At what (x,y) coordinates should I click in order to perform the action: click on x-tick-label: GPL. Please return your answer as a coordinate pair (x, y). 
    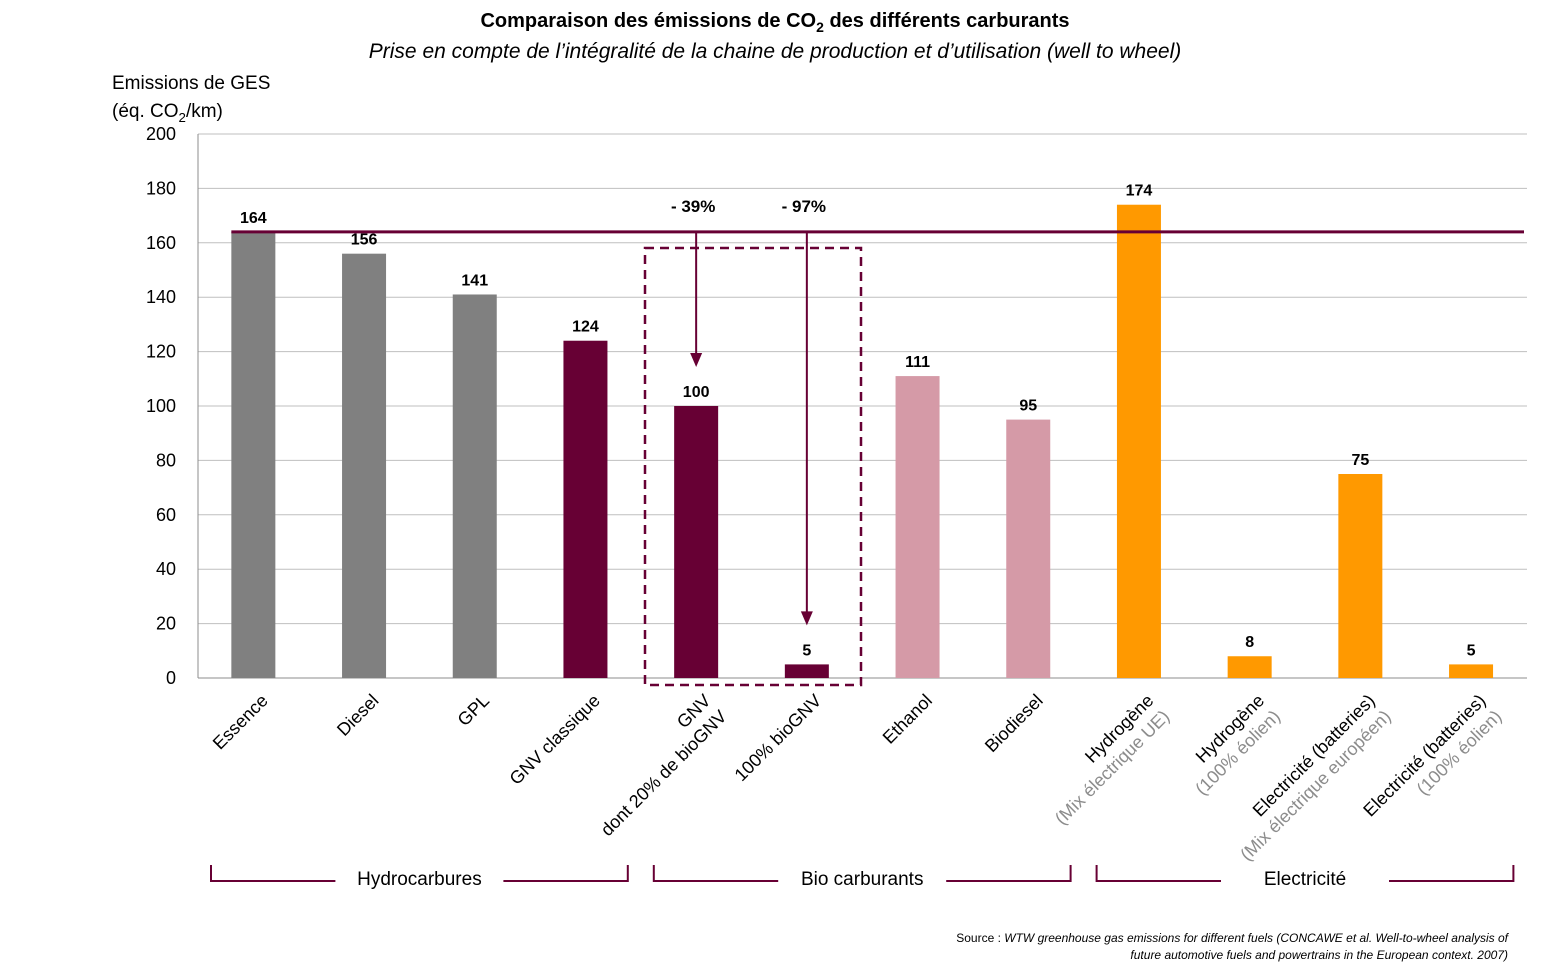
    Looking at the image, I should click on (474, 710).